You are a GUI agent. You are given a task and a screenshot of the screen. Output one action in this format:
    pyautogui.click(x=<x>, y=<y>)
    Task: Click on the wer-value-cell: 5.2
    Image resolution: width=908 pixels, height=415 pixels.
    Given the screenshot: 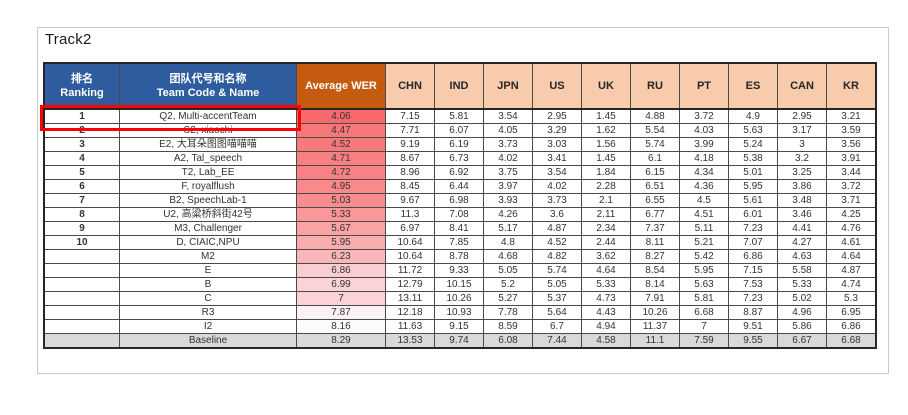 What is the action you would take?
    pyautogui.click(x=508, y=284)
    